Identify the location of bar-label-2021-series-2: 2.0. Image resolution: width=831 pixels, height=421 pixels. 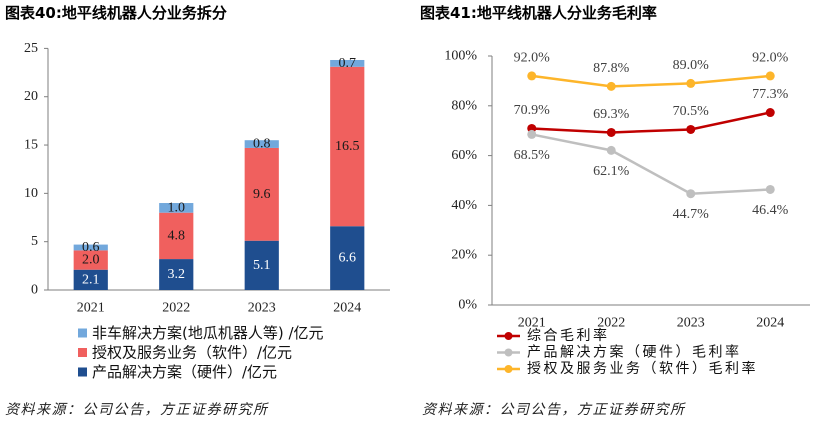
(91, 260).